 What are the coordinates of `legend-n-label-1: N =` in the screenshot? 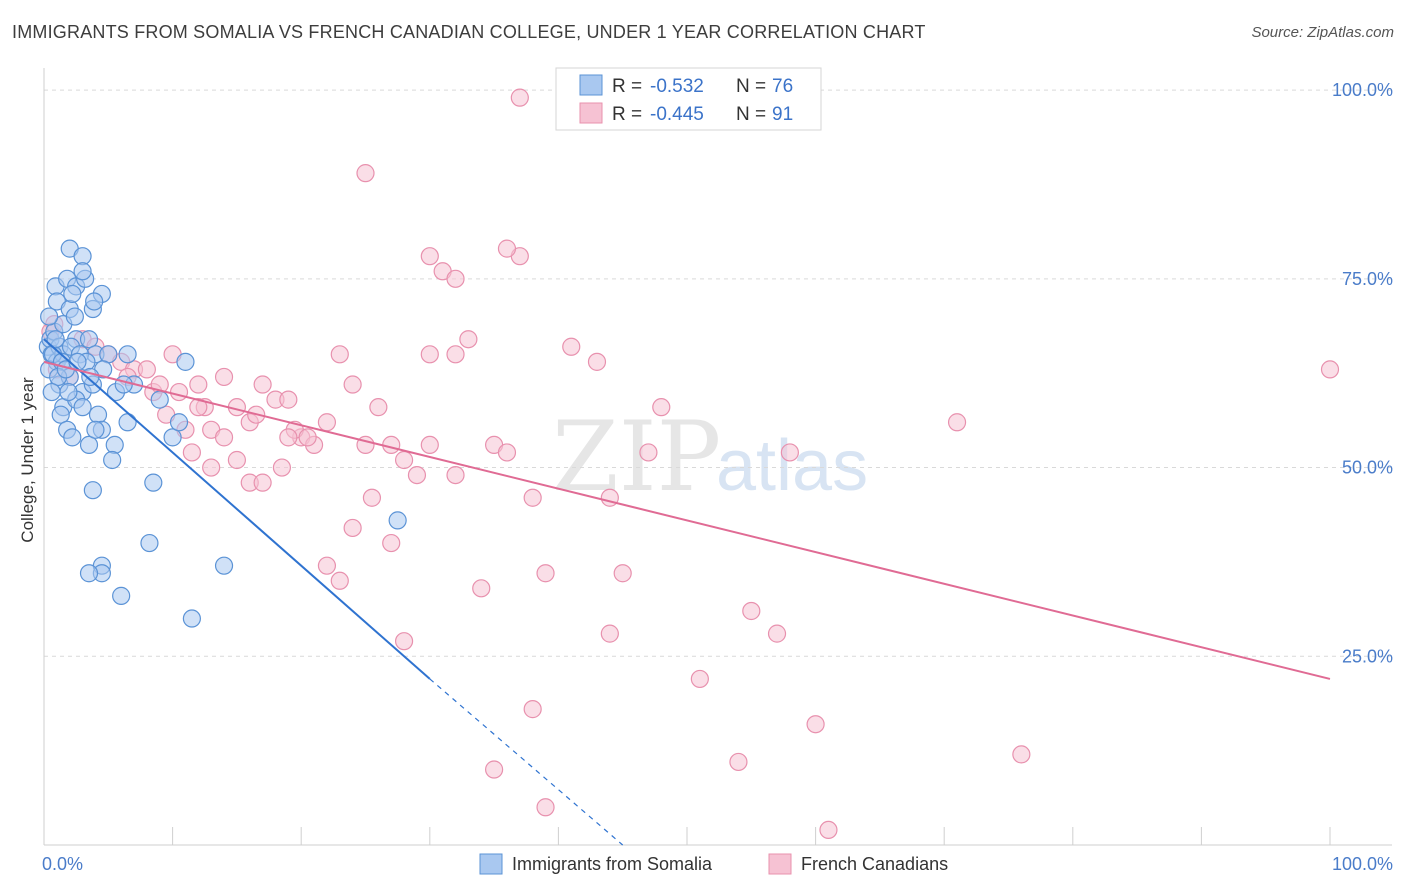 It's located at (751, 86).